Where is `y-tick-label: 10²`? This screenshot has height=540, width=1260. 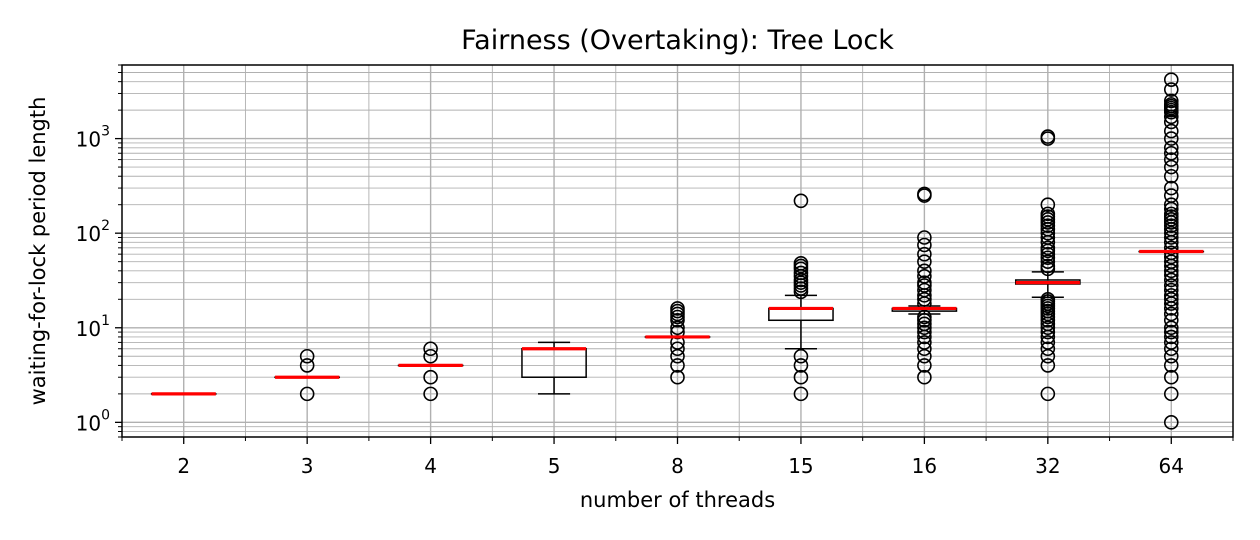
y-tick-label: 10² is located at coordinates (93, 232).